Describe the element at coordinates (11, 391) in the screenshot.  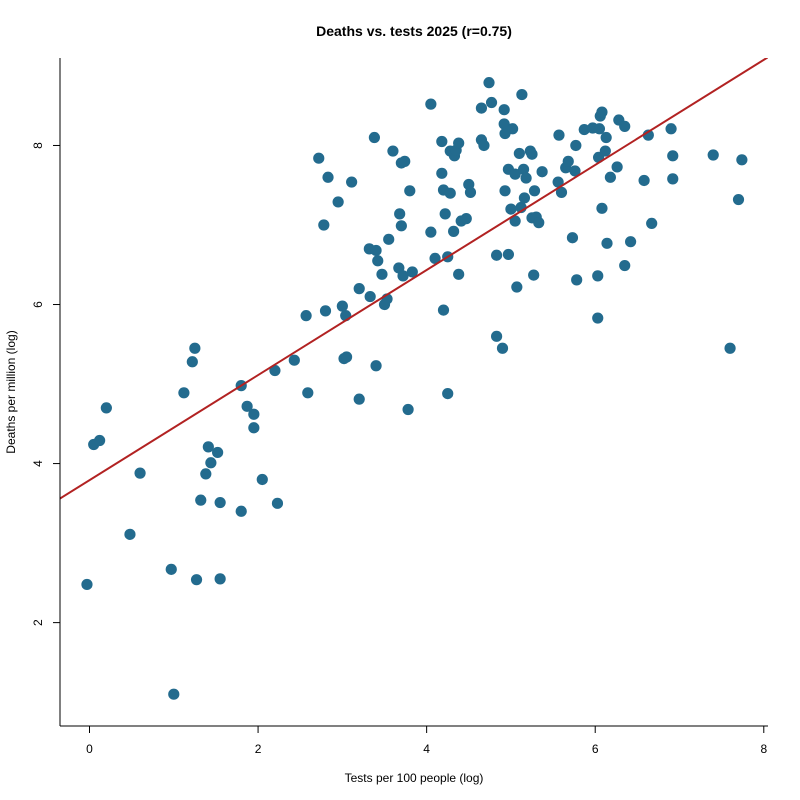
I see `y-axis-title: Deaths per million (log)` at that location.